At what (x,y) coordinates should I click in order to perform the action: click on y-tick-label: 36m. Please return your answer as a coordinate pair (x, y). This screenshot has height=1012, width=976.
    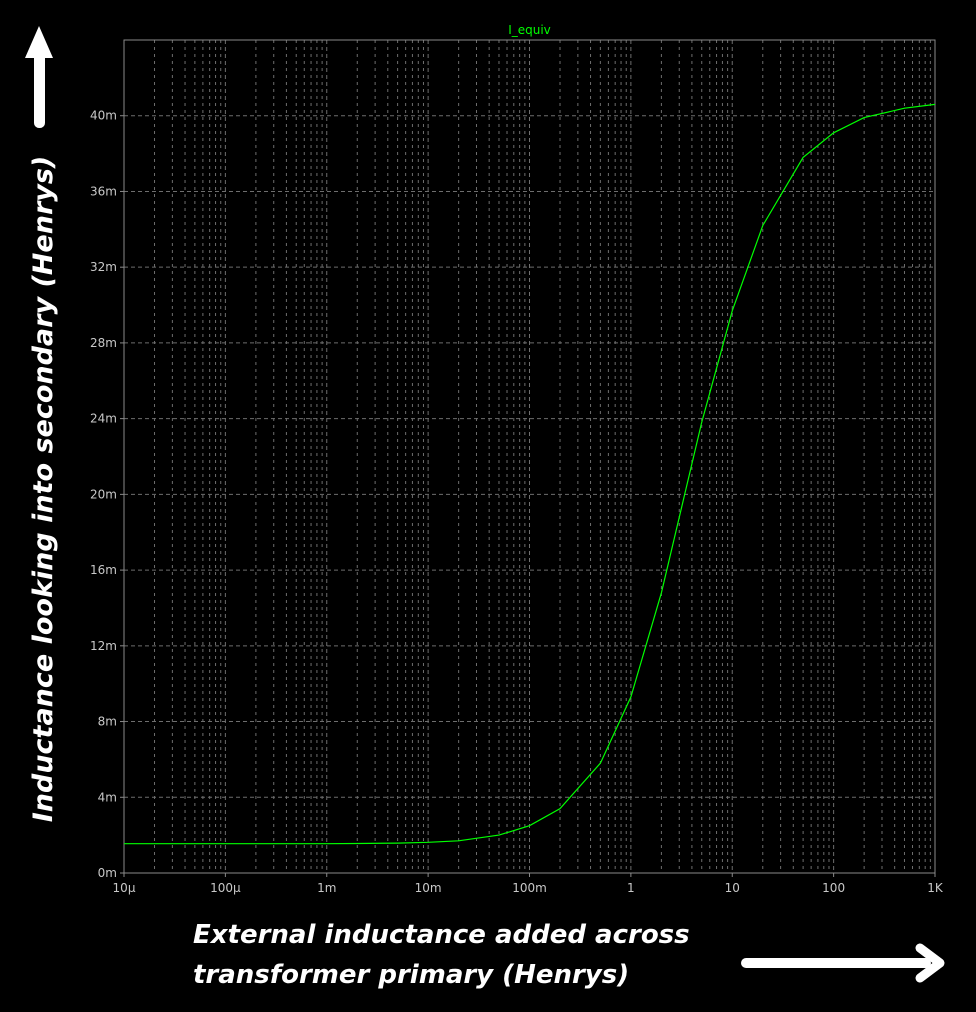
    Looking at the image, I should click on (103, 191).